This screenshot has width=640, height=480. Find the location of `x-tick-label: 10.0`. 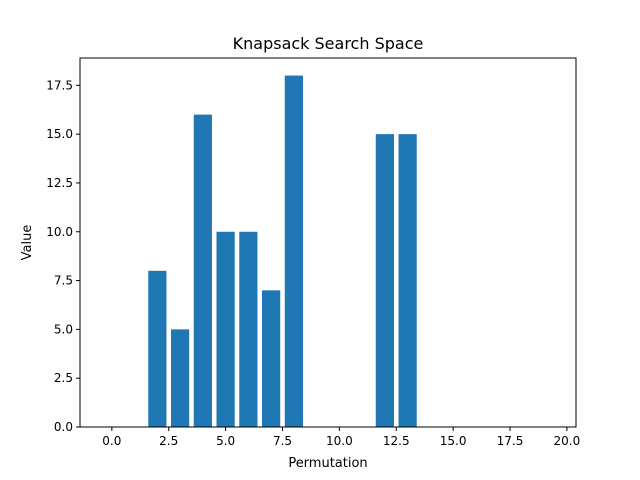

x-tick-label: 10.0 is located at coordinates (339, 441).